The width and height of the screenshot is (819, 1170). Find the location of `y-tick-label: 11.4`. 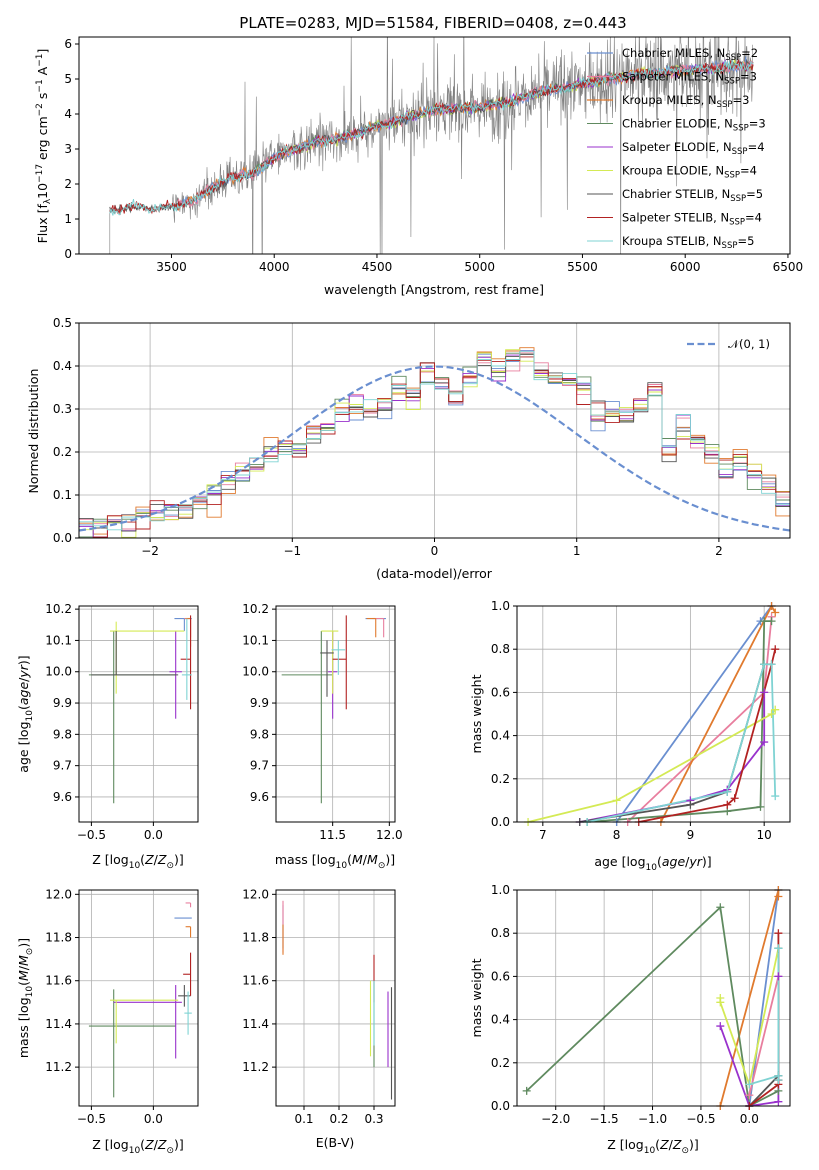

y-tick-label: 11.4 is located at coordinates (255, 1024).